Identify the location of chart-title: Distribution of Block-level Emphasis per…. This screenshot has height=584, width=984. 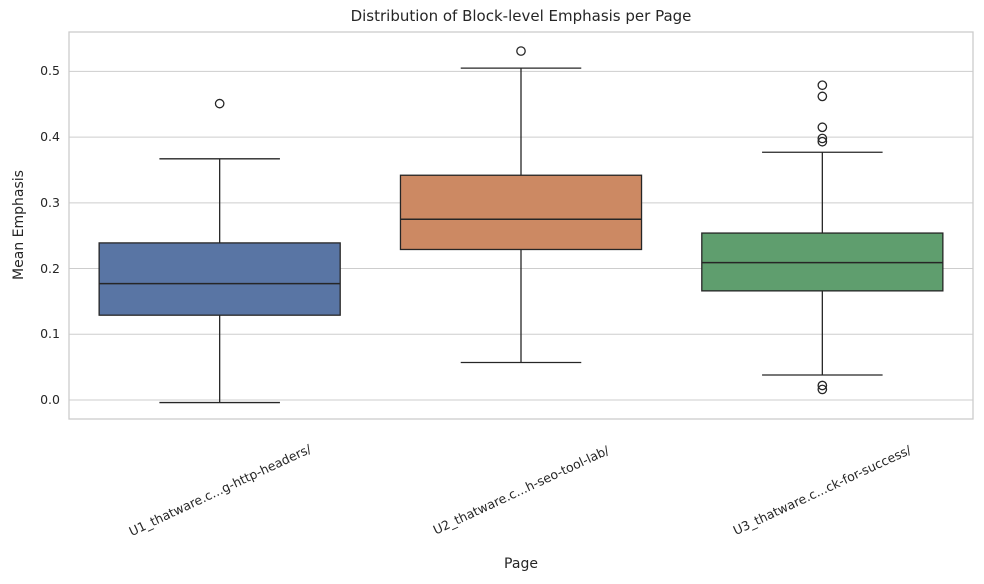
(521, 16).